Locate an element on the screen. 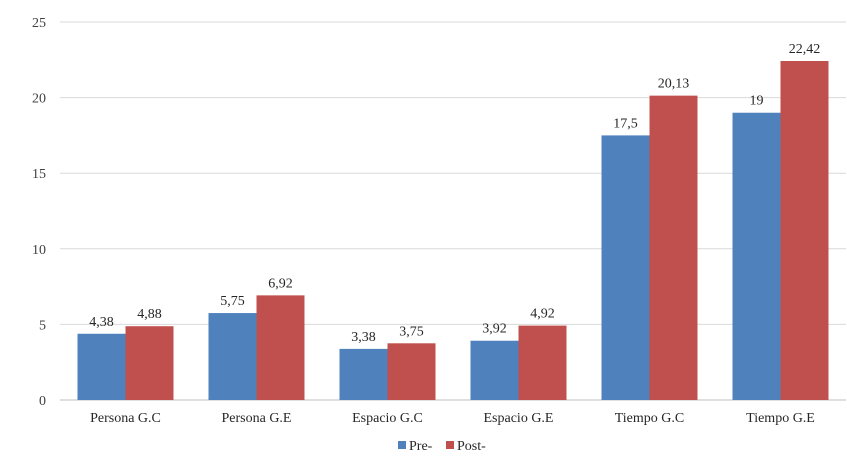  y-axis-tick-labels: 0 5 10 15 20 25 is located at coordinates (39, 212).